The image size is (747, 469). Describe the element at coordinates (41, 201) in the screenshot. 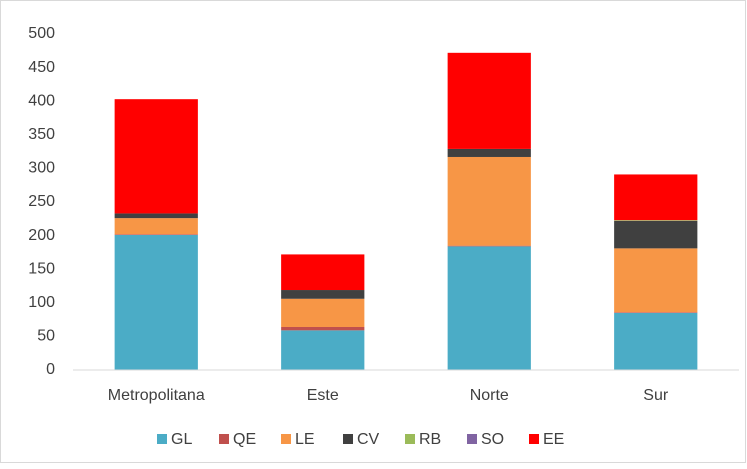

I see `y-tick-label: 250` at that location.